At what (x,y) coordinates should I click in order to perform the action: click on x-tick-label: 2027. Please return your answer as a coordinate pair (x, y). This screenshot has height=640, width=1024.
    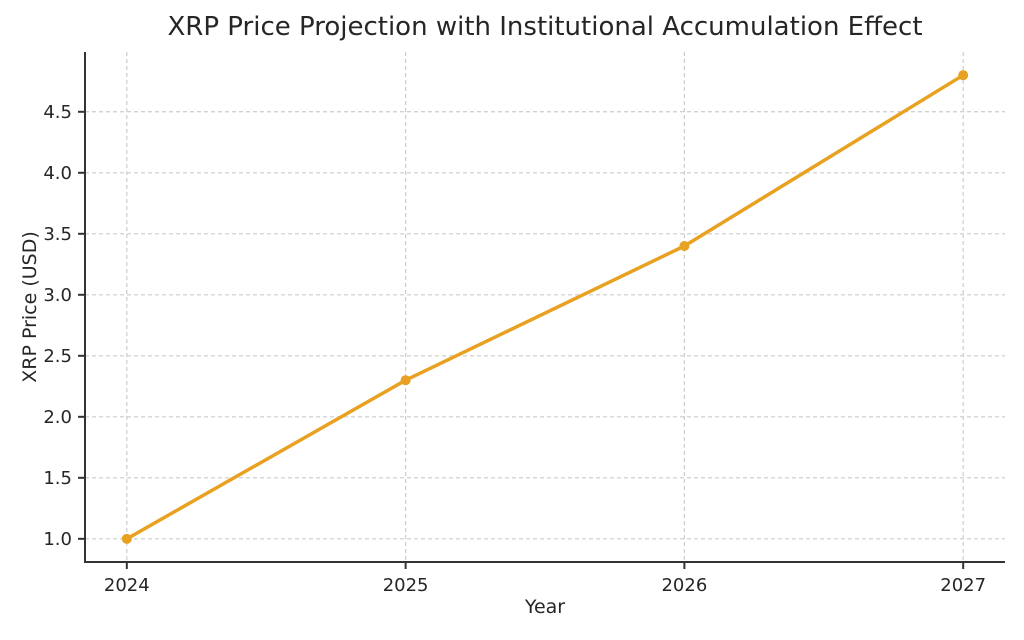
    Looking at the image, I should click on (963, 585).